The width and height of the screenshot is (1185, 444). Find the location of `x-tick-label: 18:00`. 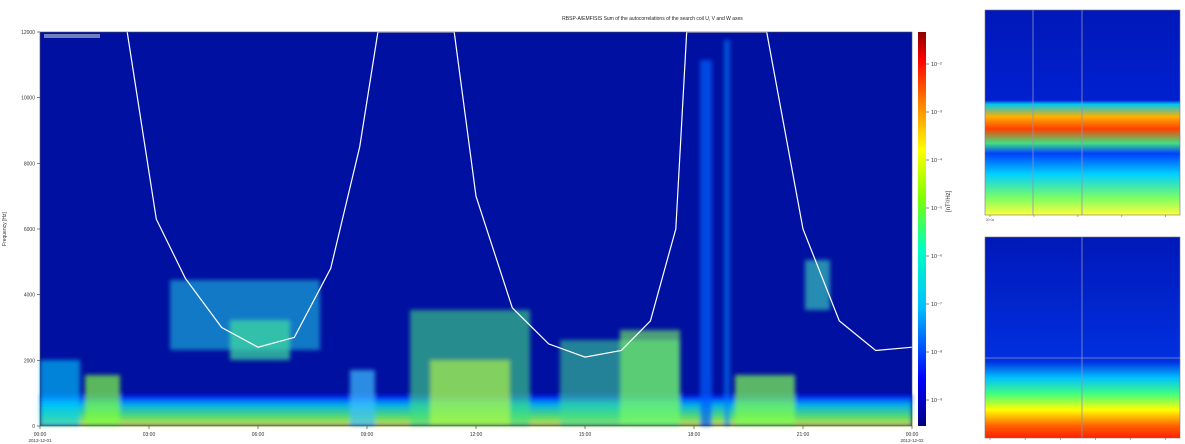

x-tick-label: 18:00 is located at coordinates (694, 435).